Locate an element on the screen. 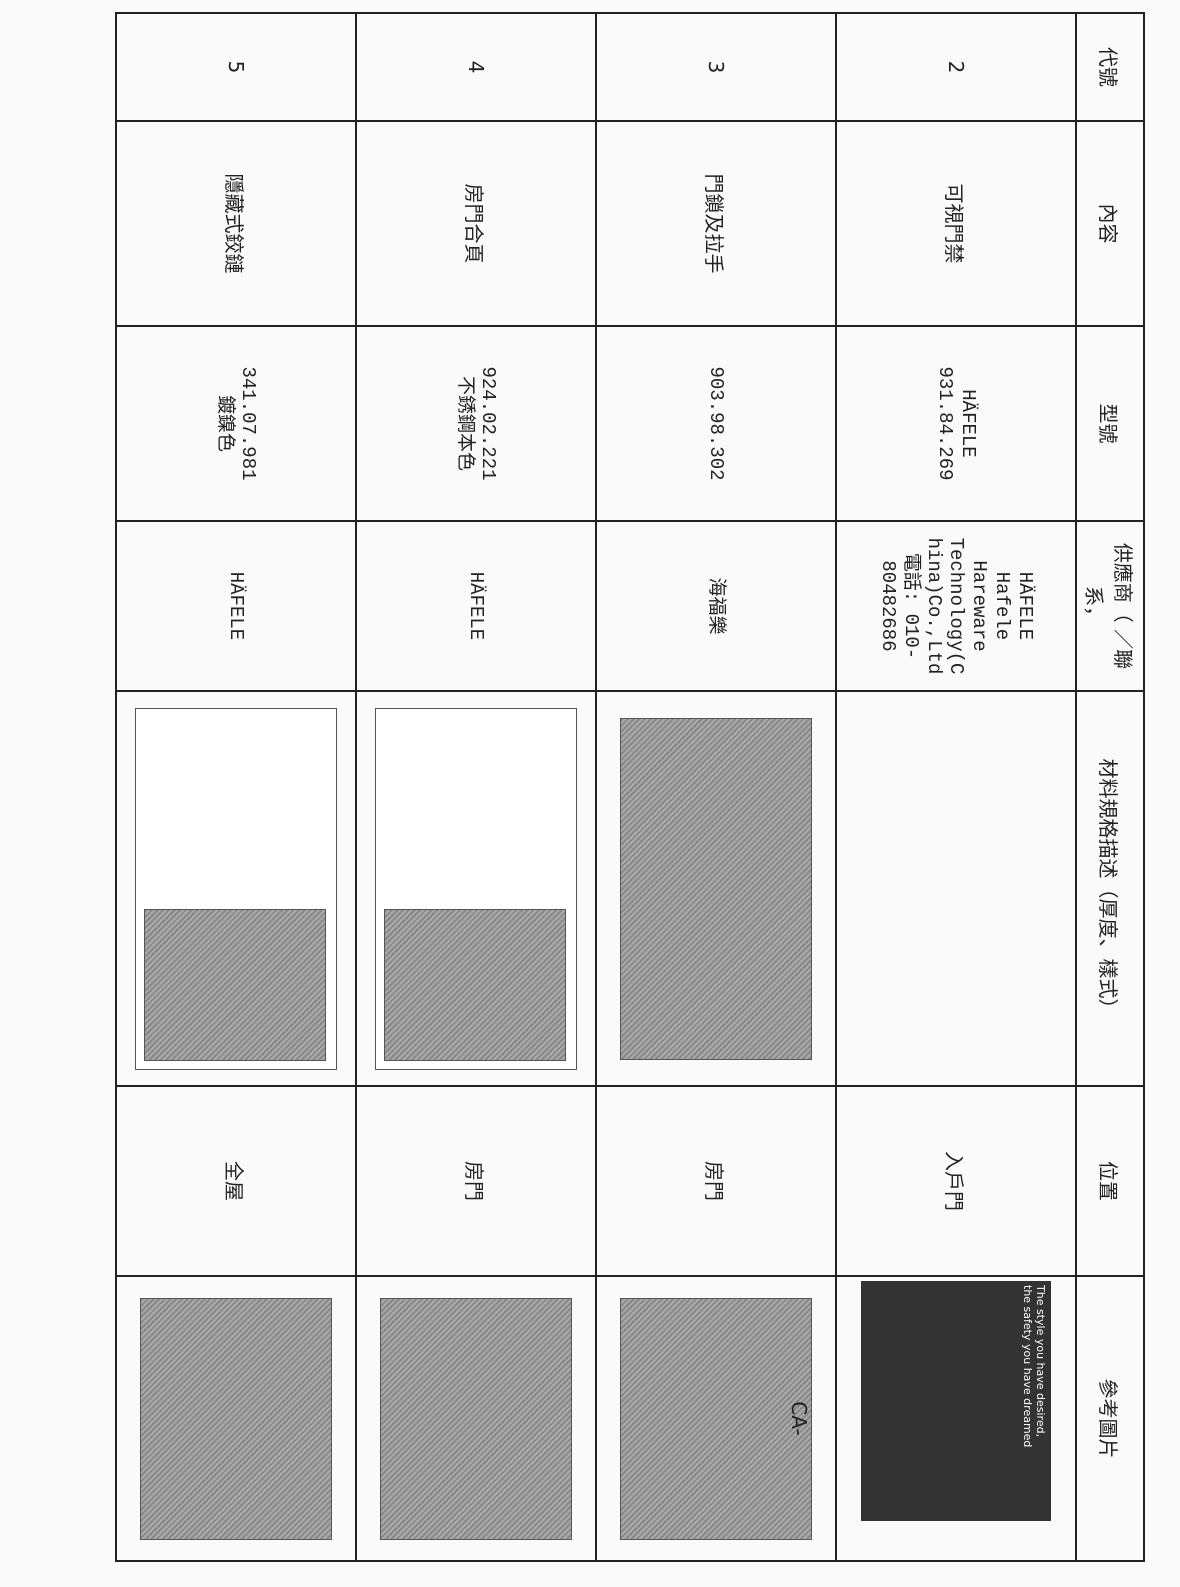 This screenshot has height=1587, width=1180. text-line: Technology(C is located at coordinates (956, 606).